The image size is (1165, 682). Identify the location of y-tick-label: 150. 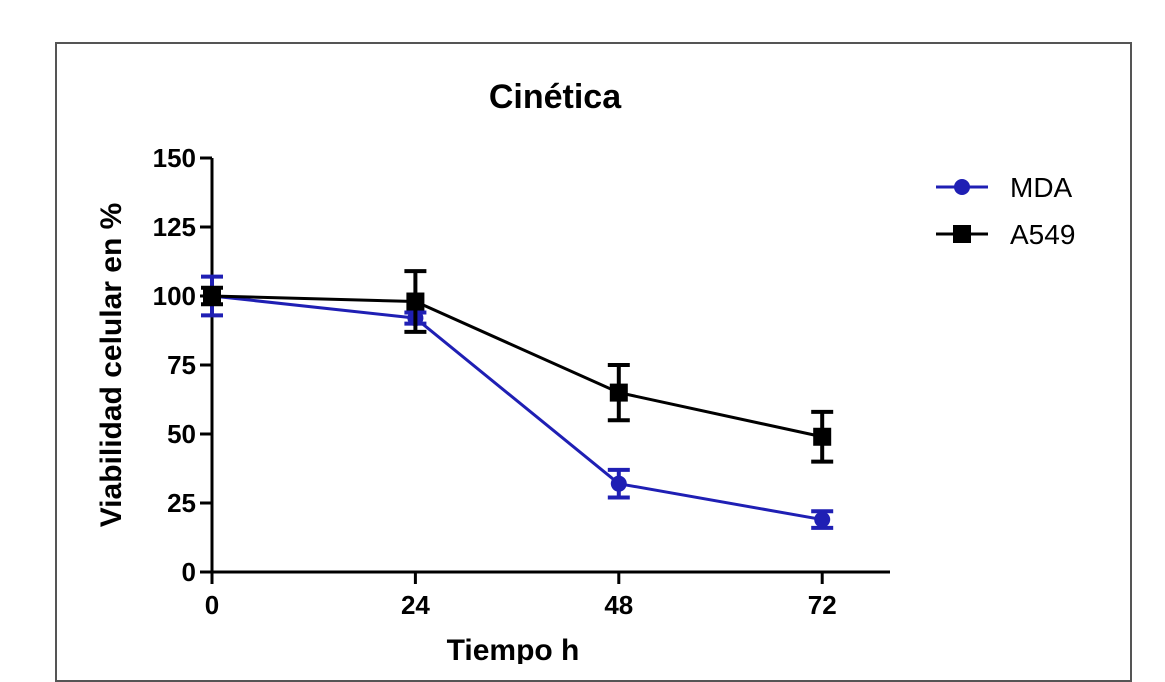
(174, 158).